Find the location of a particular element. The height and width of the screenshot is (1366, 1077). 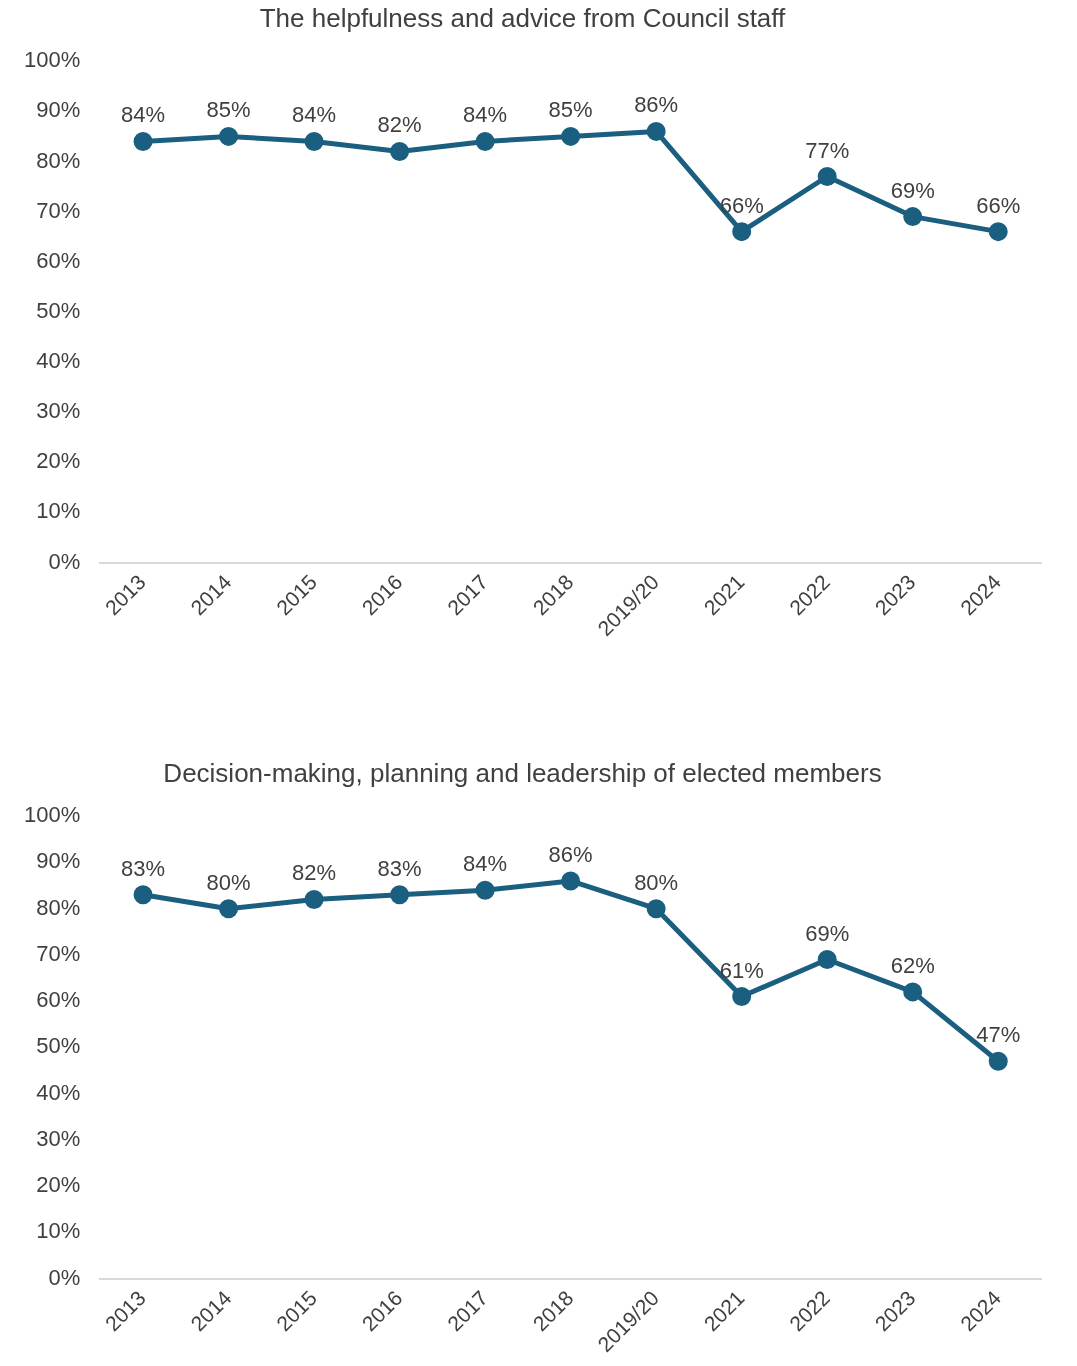

data-label: 47% is located at coordinates (998, 1035).